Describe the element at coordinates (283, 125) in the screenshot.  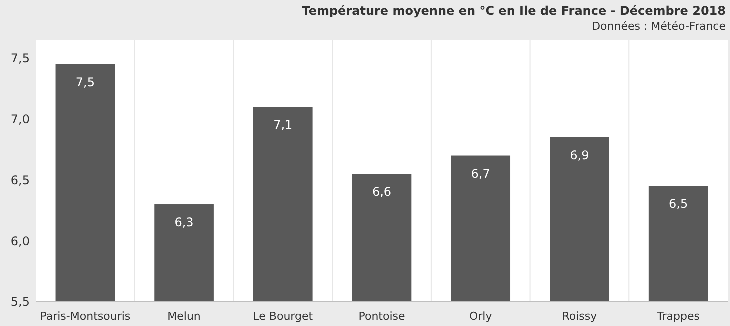
I see `data-label: 7,1` at that location.